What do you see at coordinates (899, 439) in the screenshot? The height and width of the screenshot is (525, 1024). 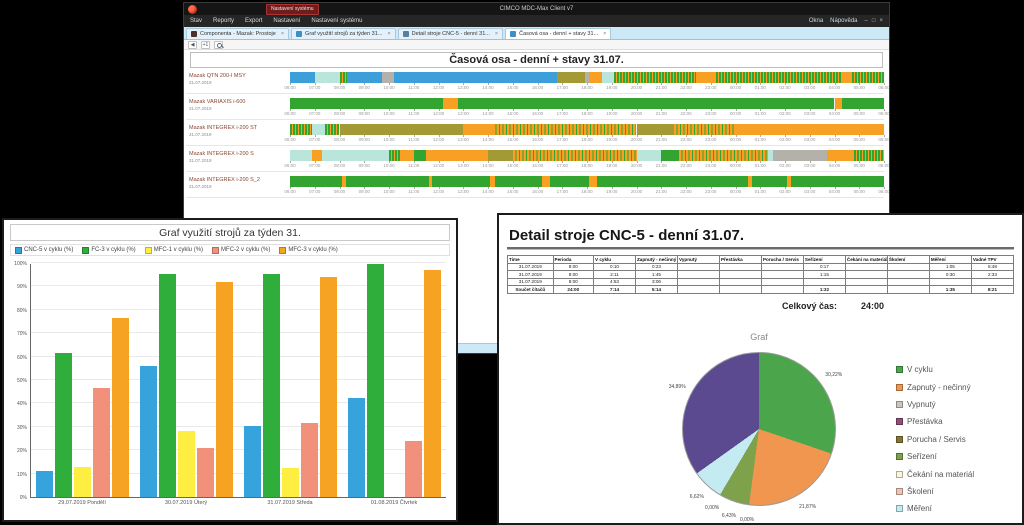 I see `pie-legend-swatch` at bounding box center [899, 439].